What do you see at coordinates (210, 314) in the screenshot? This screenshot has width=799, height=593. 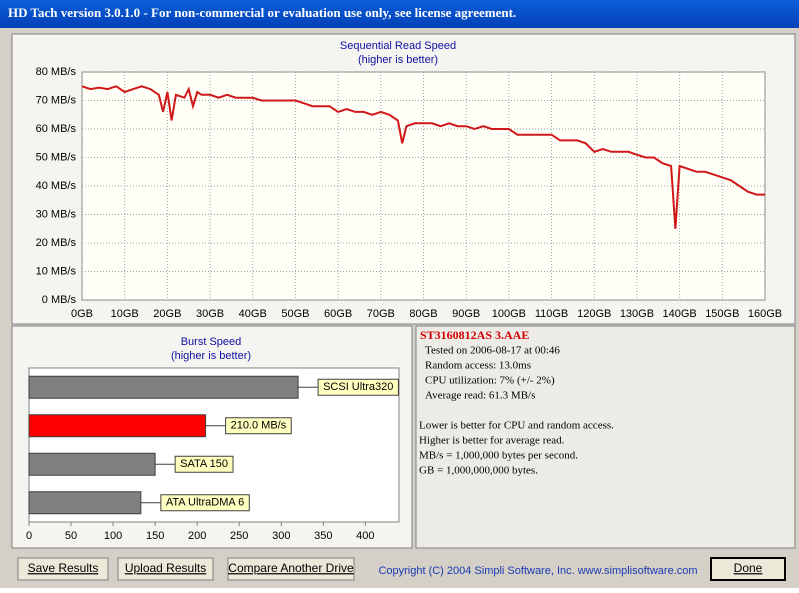 I see `x-tick-label: 30GB` at bounding box center [210, 314].